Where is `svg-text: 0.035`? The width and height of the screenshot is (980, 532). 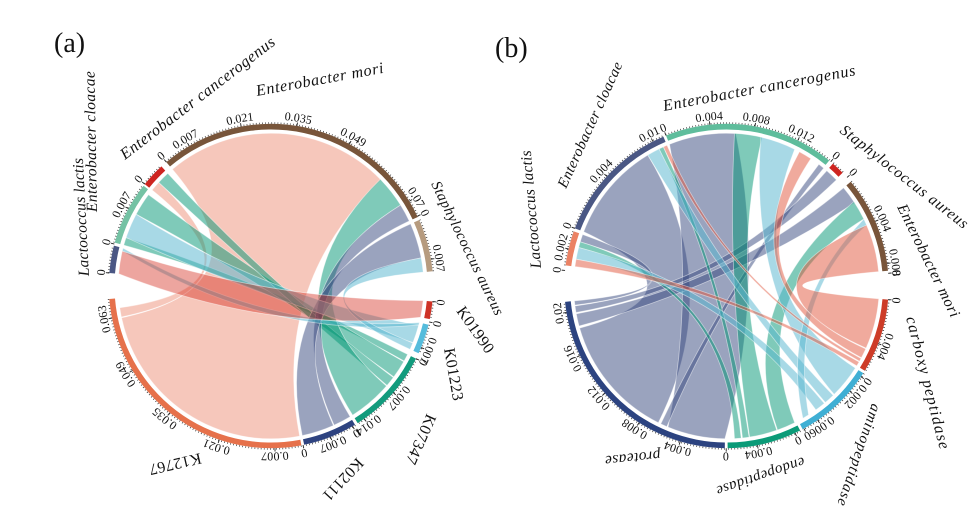
svg-text: 0.035 is located at coordinates (298, 118).